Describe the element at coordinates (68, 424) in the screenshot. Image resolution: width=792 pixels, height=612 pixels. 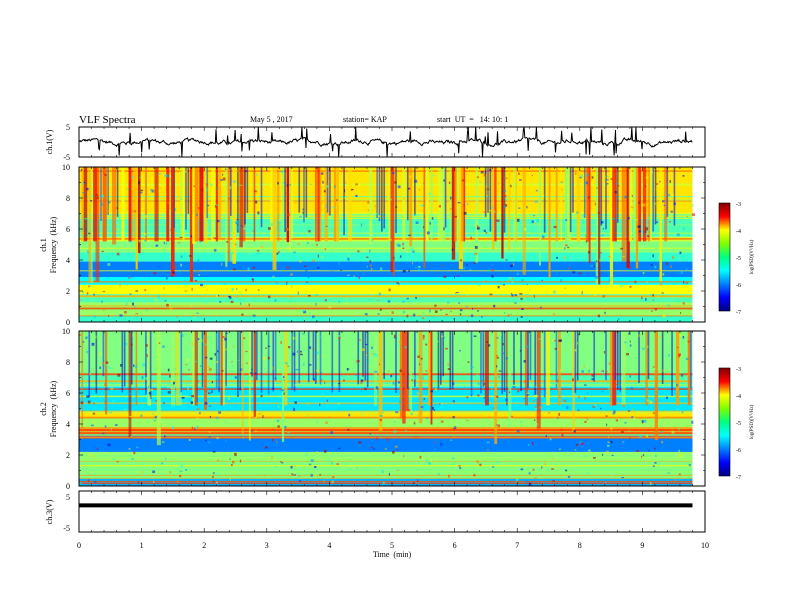
I see `ch2-ytick-4: 4` at that location.